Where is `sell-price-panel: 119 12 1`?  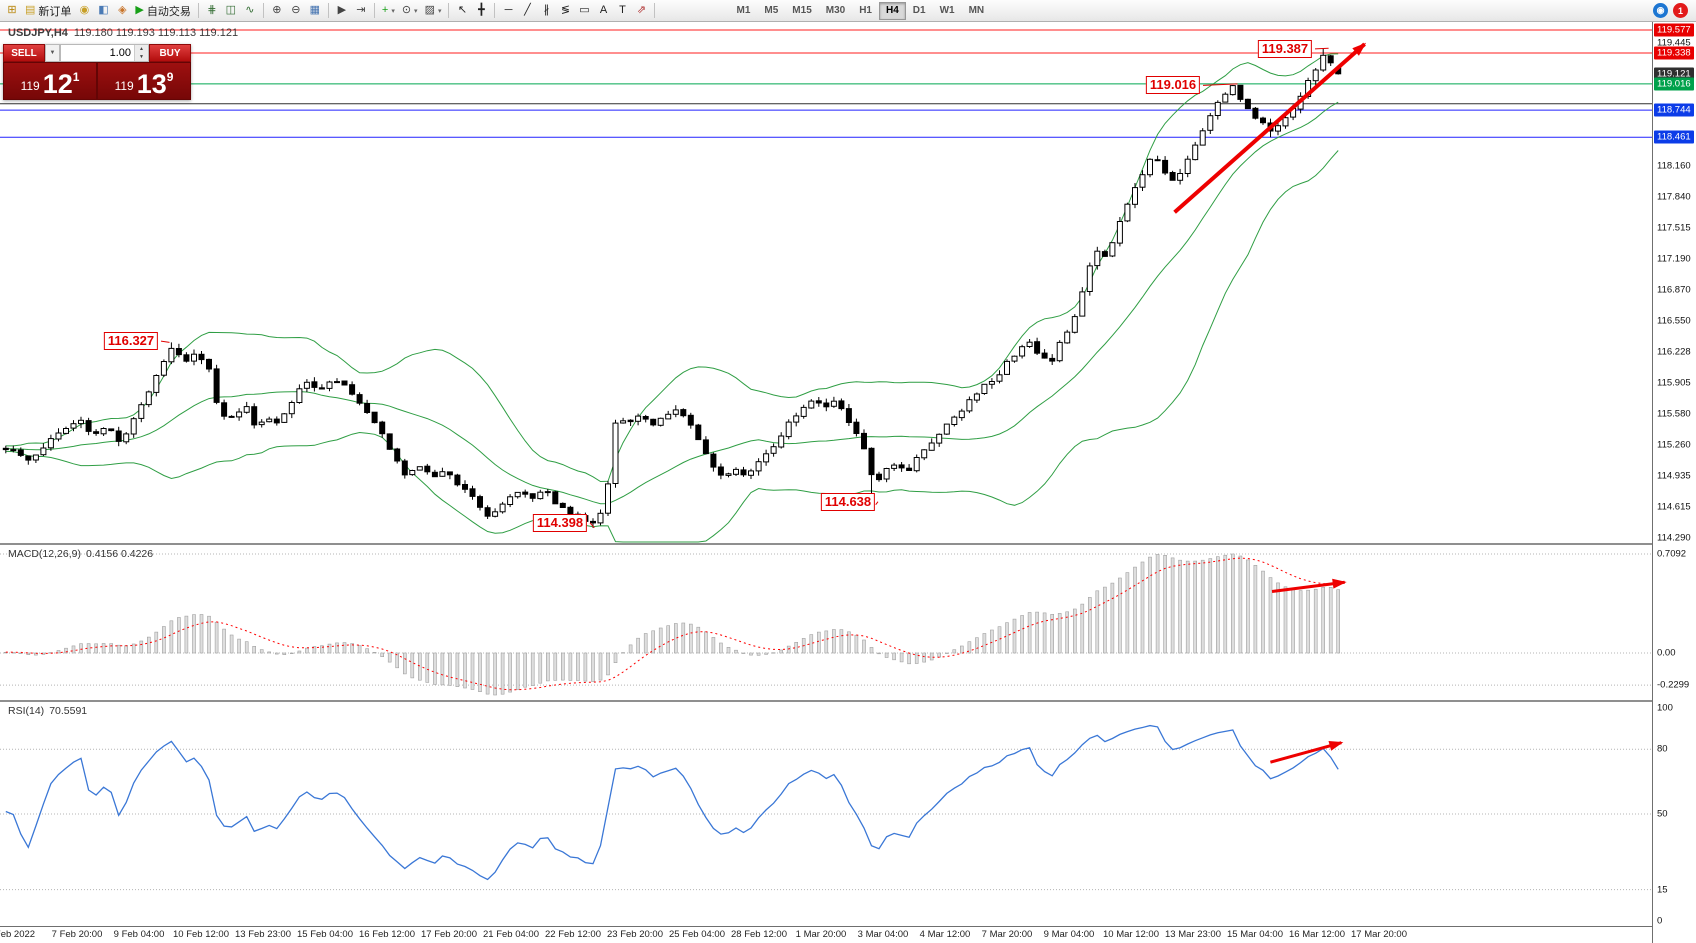
sell-price-panel: 119 12 1 is located at coordinates (50, 81).